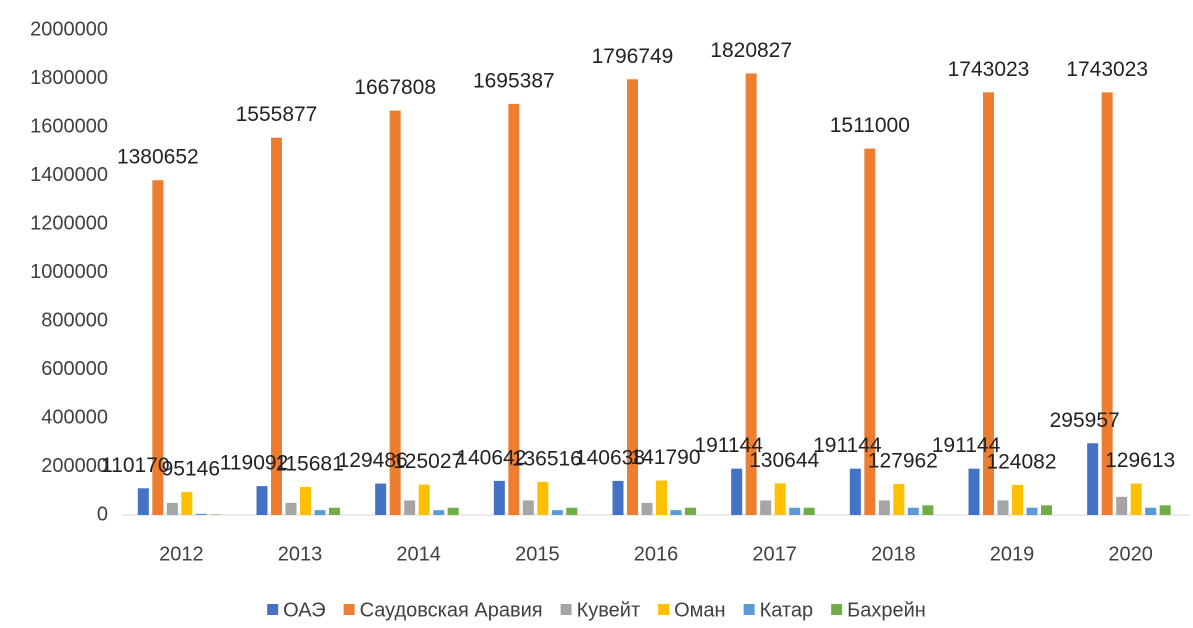 The height and width of the screenshot is (628, 1193). Describe the element at coordinates (69, 272) in the screenshot. I see `y-tick-label: 1000000` at that location.